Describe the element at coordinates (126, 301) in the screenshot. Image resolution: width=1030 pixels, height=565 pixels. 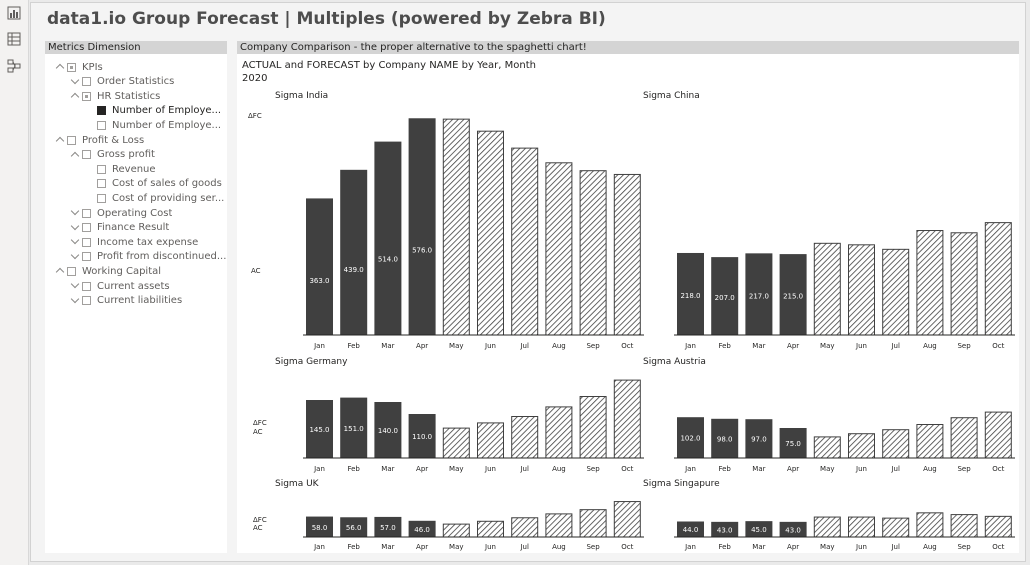
I see `tree-item: Current liabilities` at that location.